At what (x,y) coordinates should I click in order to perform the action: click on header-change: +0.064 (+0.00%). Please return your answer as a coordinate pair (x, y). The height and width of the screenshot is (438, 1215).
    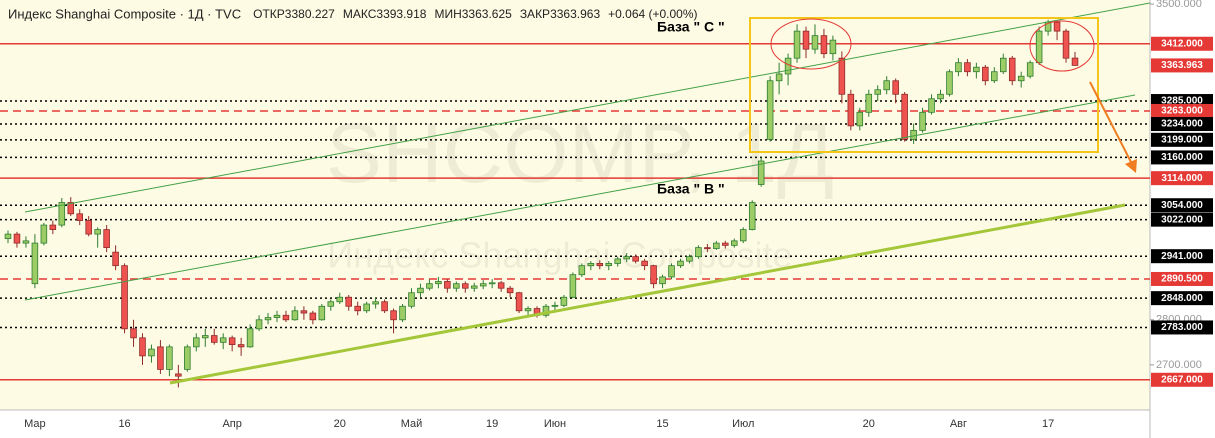
    Looking at the image, I should click on (652, 14).